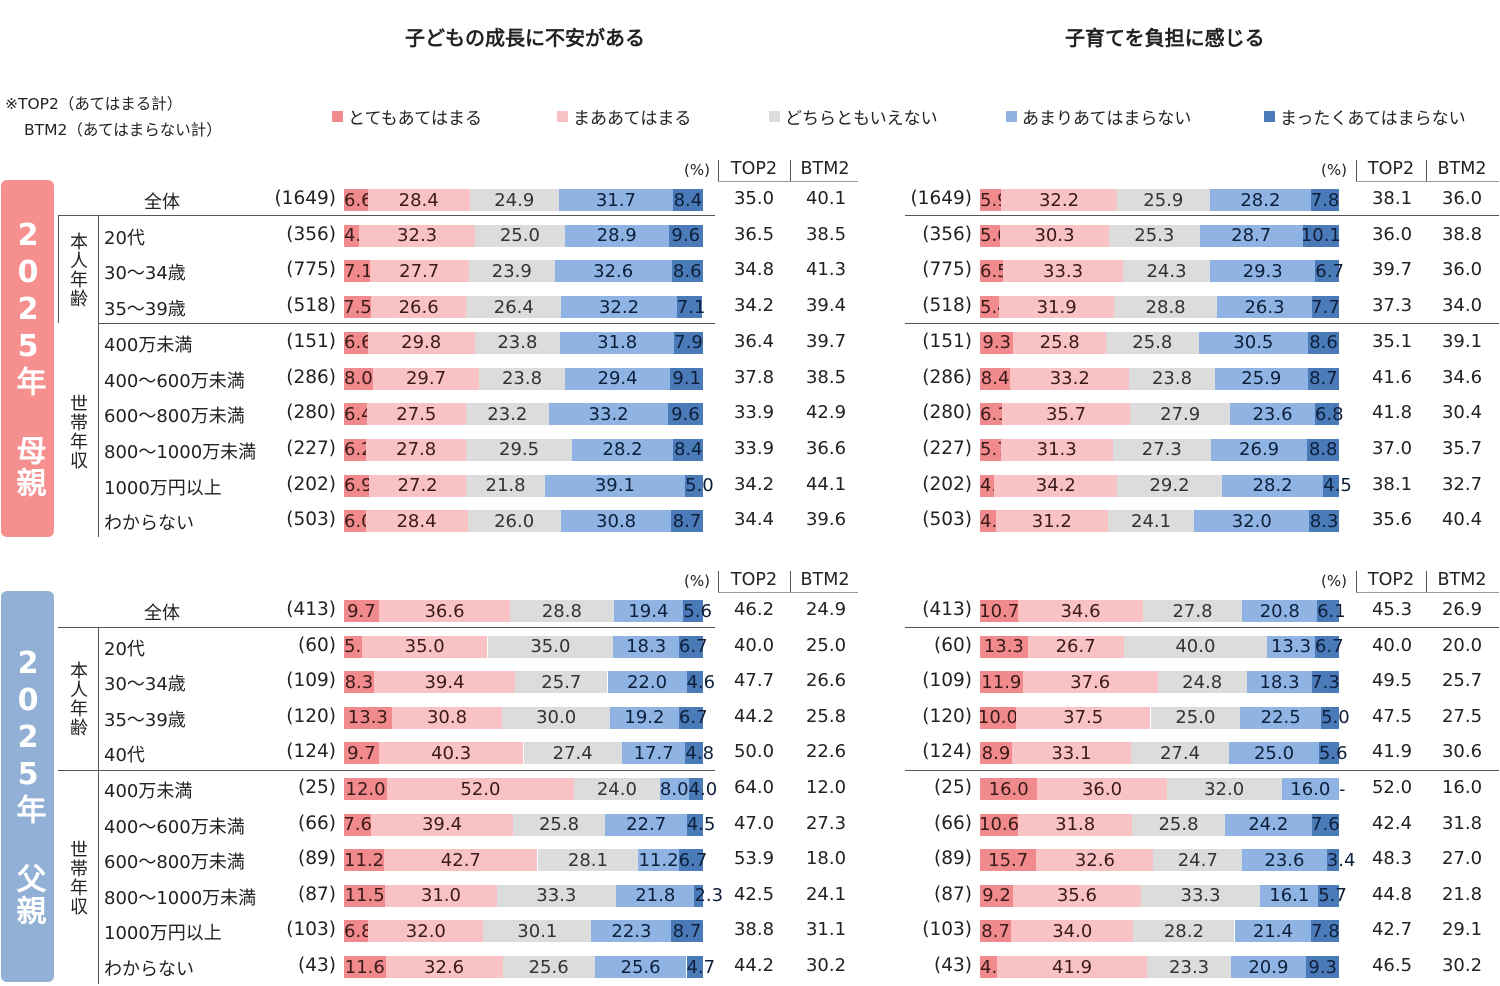 This screenshot has width=1500, height=986. I want to click on top2-value: 41.6, so click(1392, 377).